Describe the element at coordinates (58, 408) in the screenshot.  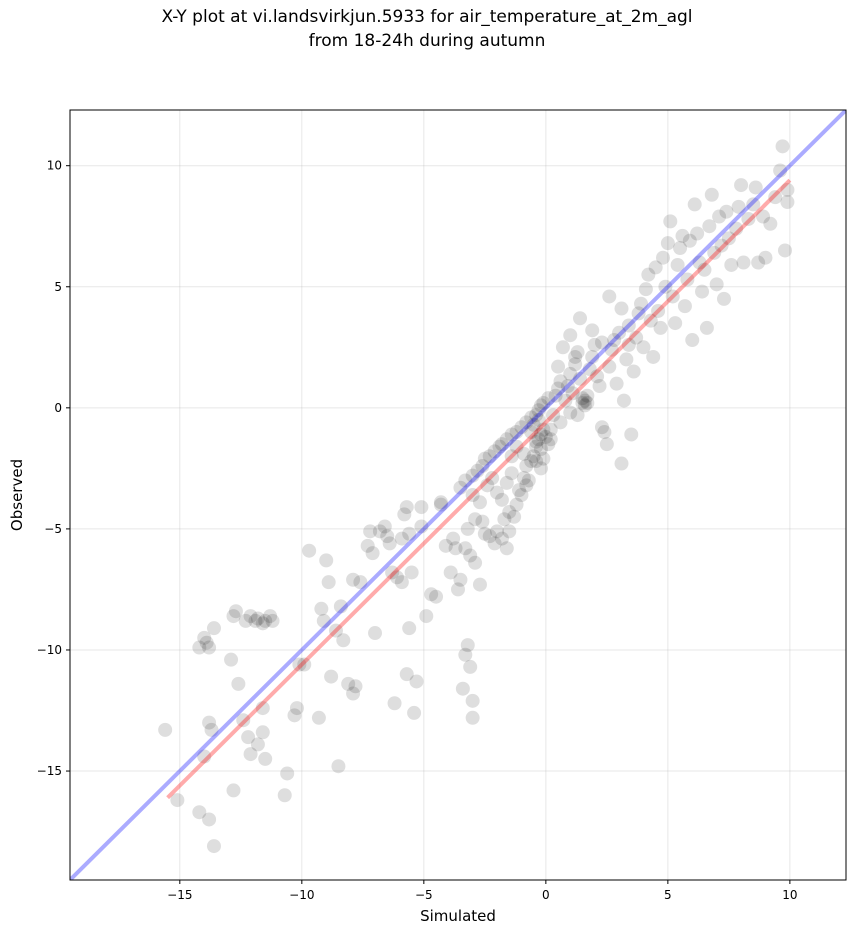
I see `y-tick-label: 0` at that location.